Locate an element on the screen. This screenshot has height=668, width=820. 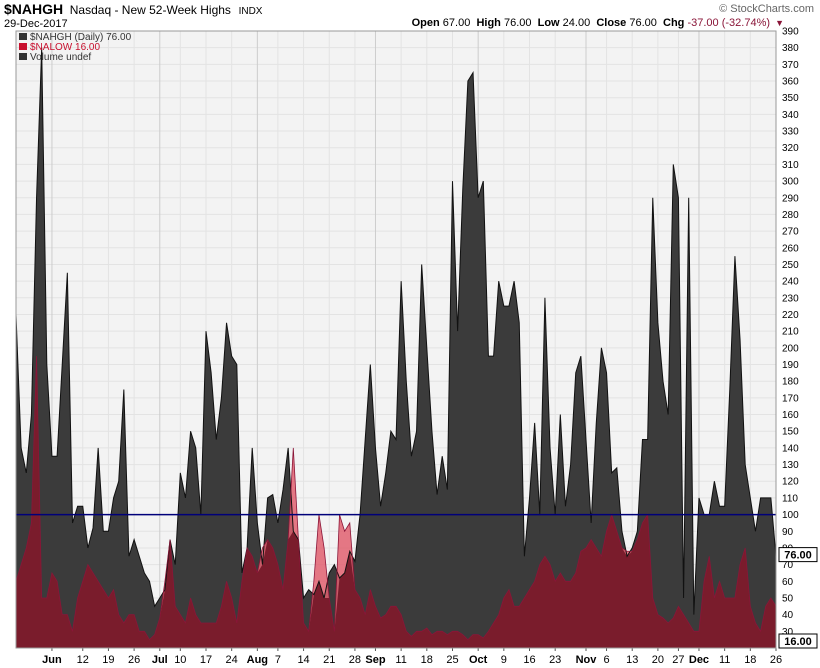
x-tick-label: 12 is located at coordinates (83, 660).